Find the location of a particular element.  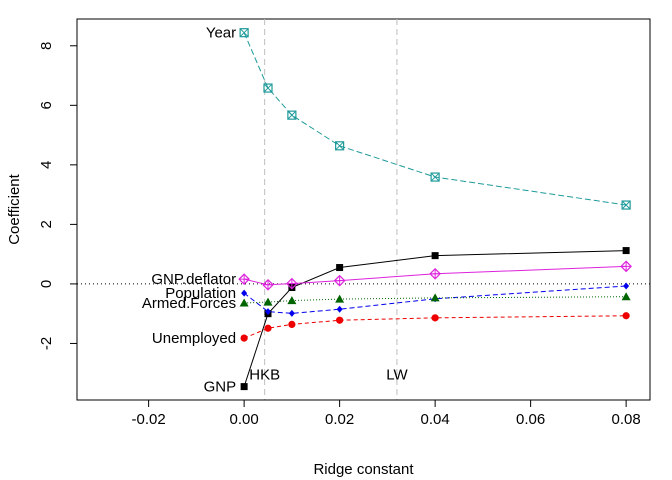

y-tick-label-4: 6 is located at coordinates (46, 105).